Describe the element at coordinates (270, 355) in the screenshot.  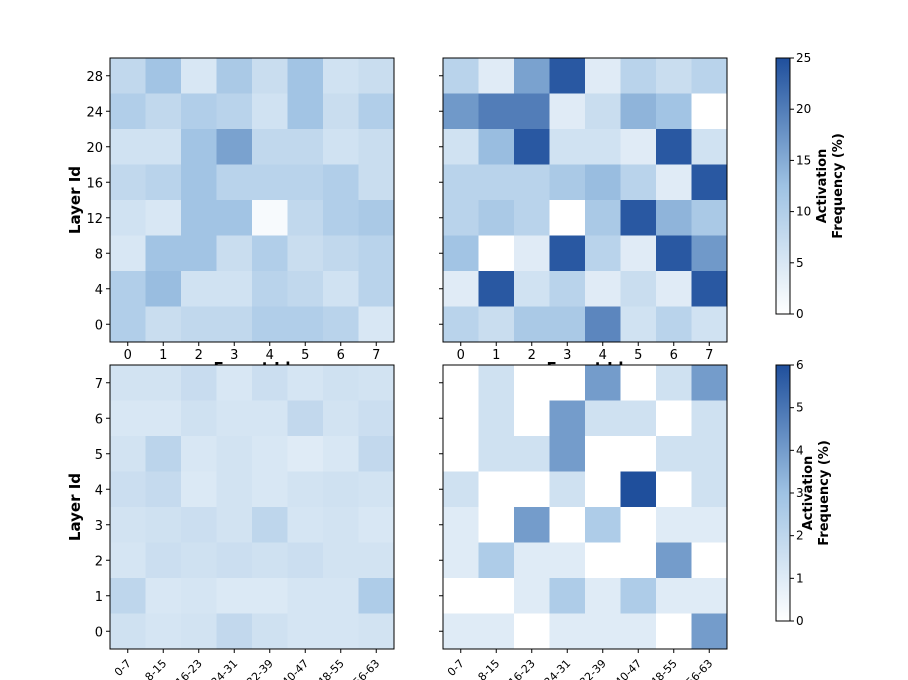
I see `x-tick-label: 4` at that location.